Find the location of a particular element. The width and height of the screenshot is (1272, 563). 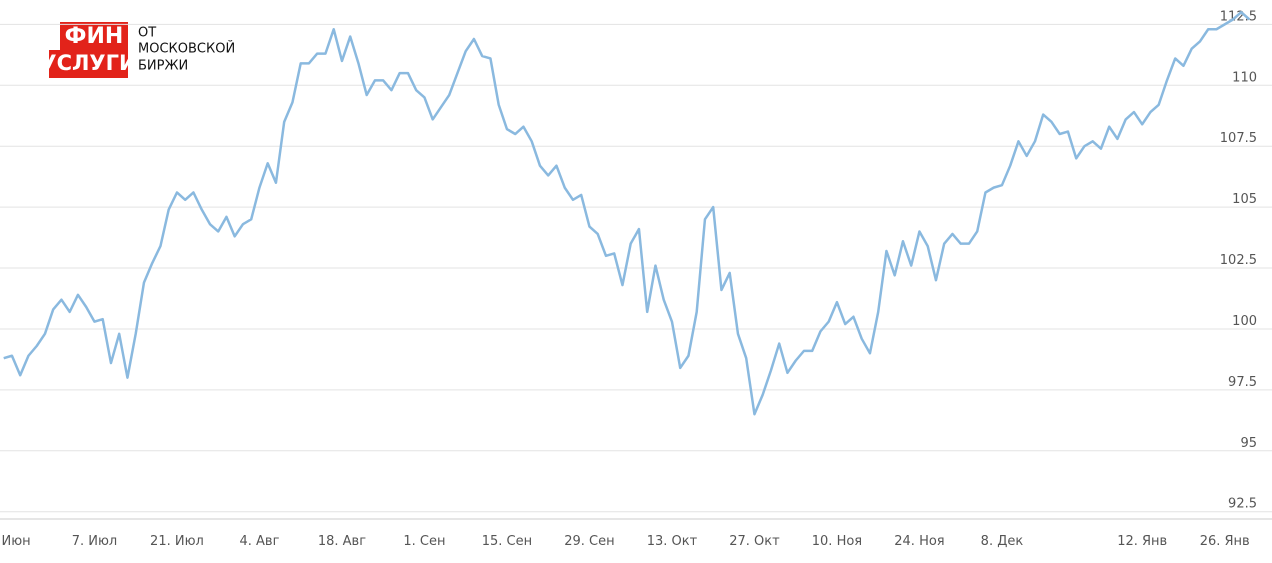

y-tick-label: 100 is located at coordinates (1244, 321).